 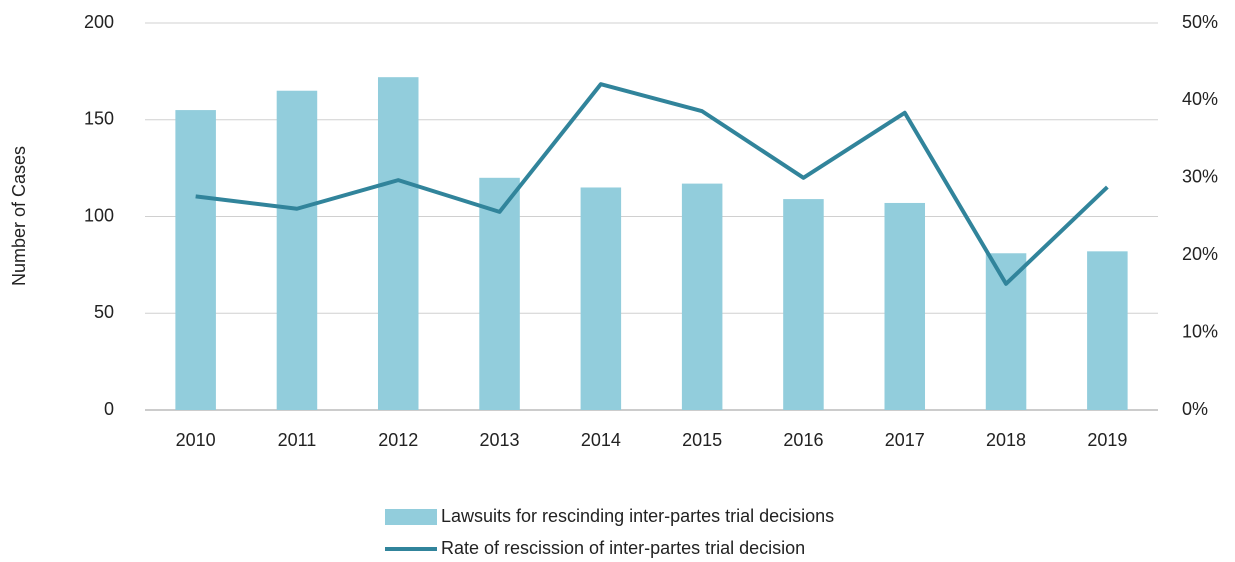 I want to click on x-tick-label: 2016, so click(x=803, y=440).